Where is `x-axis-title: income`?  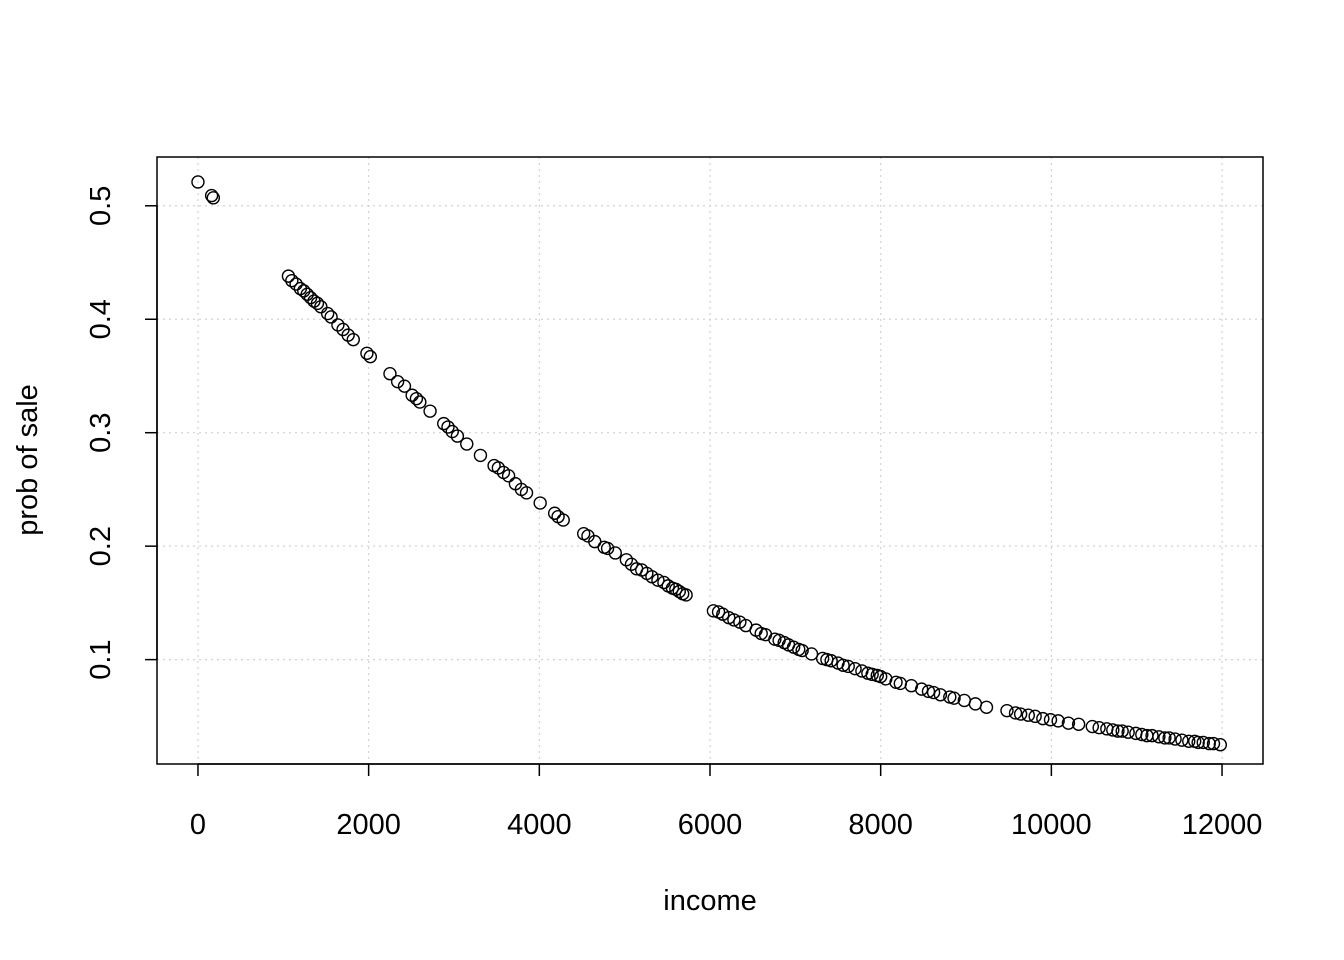
x-axis-title: income is located at coordinates (710, 901).